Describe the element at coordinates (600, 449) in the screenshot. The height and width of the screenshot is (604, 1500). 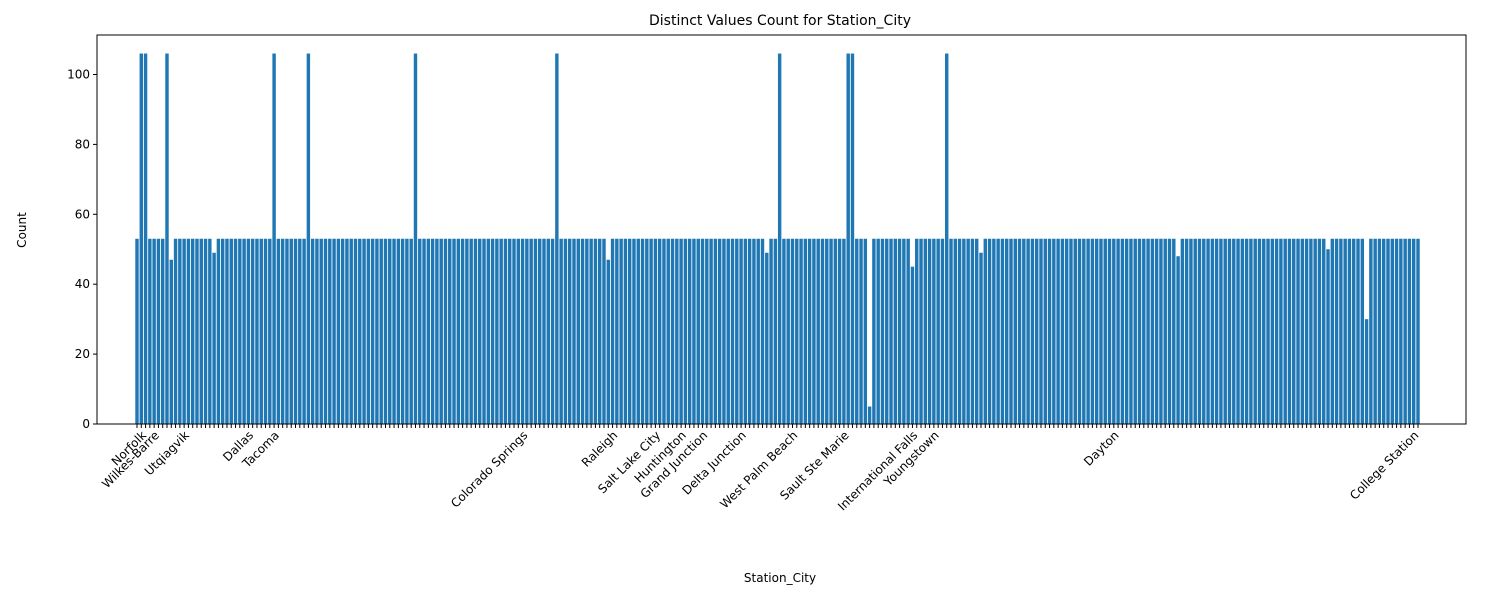
I see `x-tick-label: Raleigh` at that location.